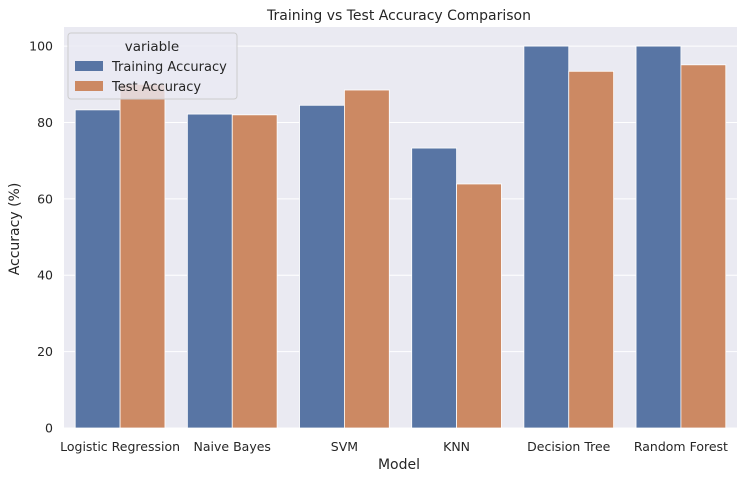 This screenshot has width=745, height=482. What do you see at coordinates (156, 87) in the screenshot?
I see `legend-label-test-accuracy: Test Accuracy` at bounding box center [156, 87].